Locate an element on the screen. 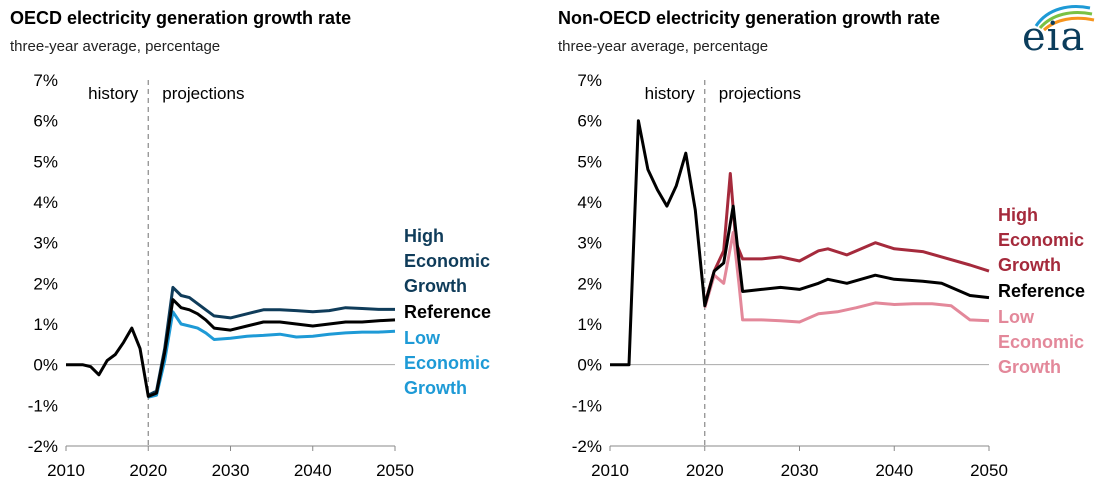 The height and width of the screenshot is (485, 1100). oecd-x-tick-label: 2040 is located at coordinates (313, 470).